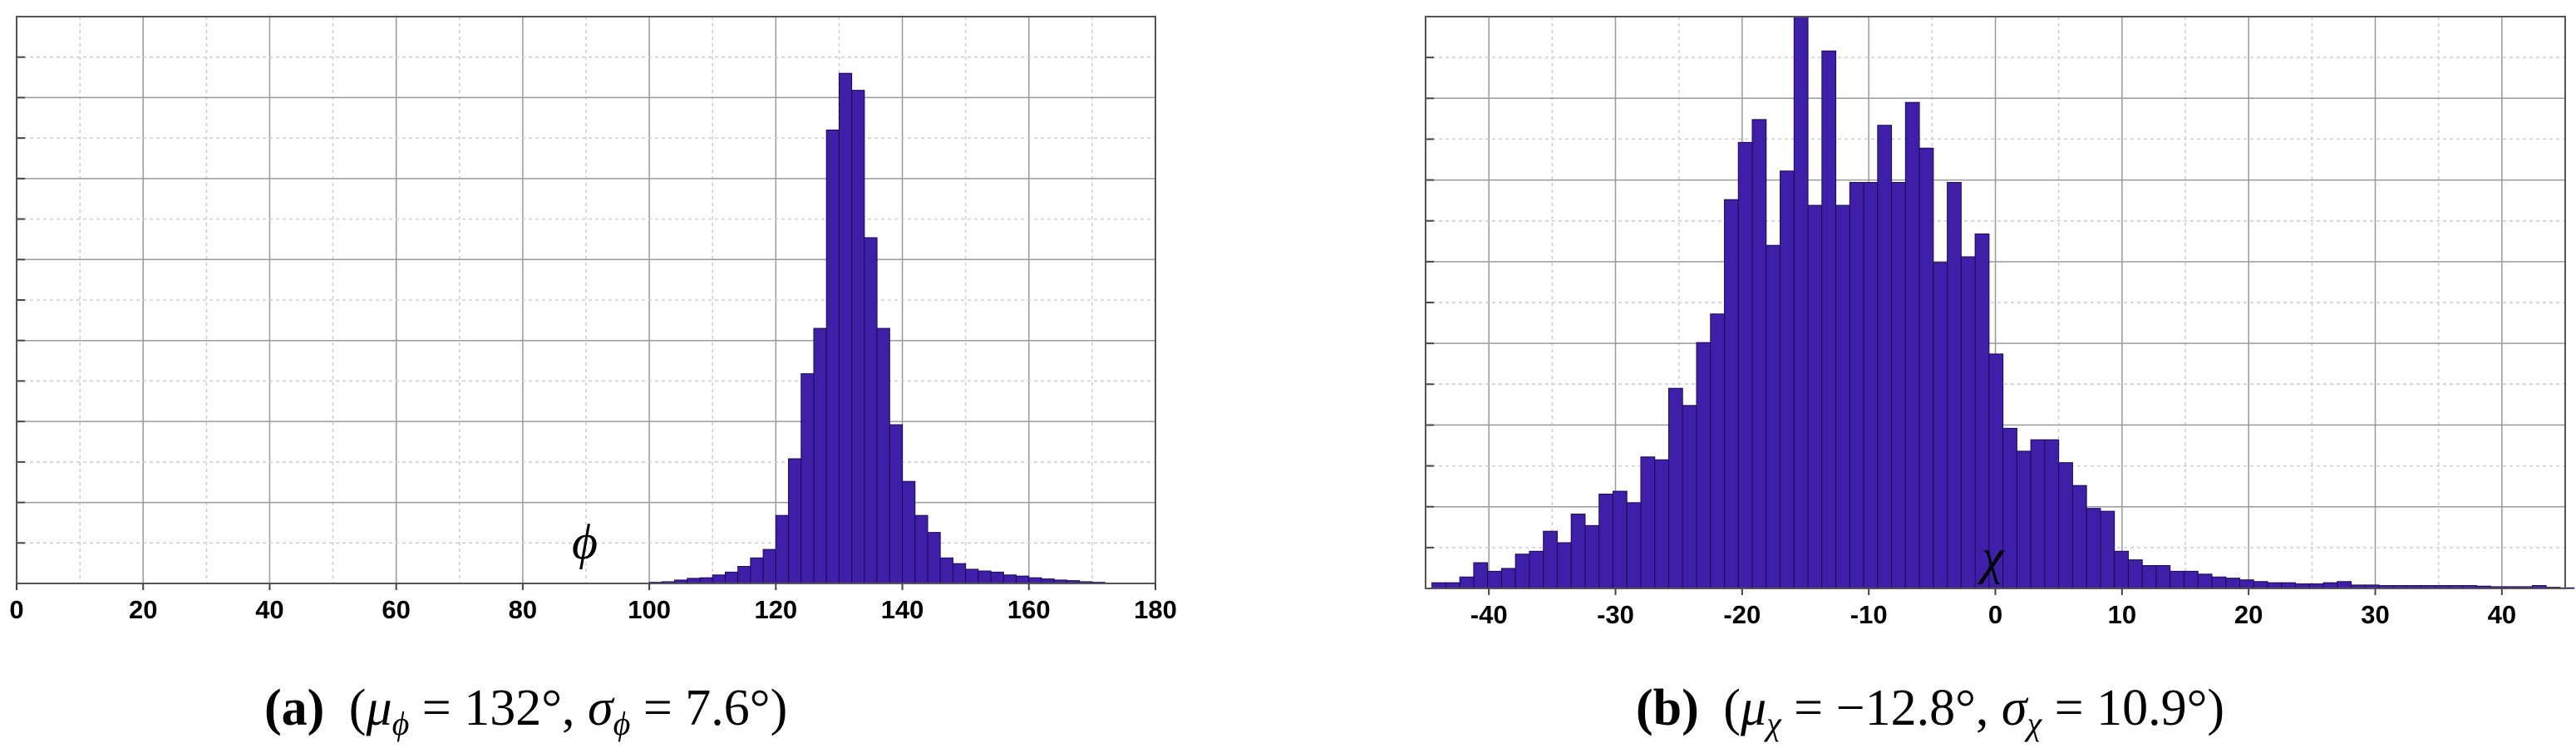  What do you see at coordinates (523, 609) in the screenshot?
I see `x-tick-label-phi: 80` at bounding box center [523, 609].